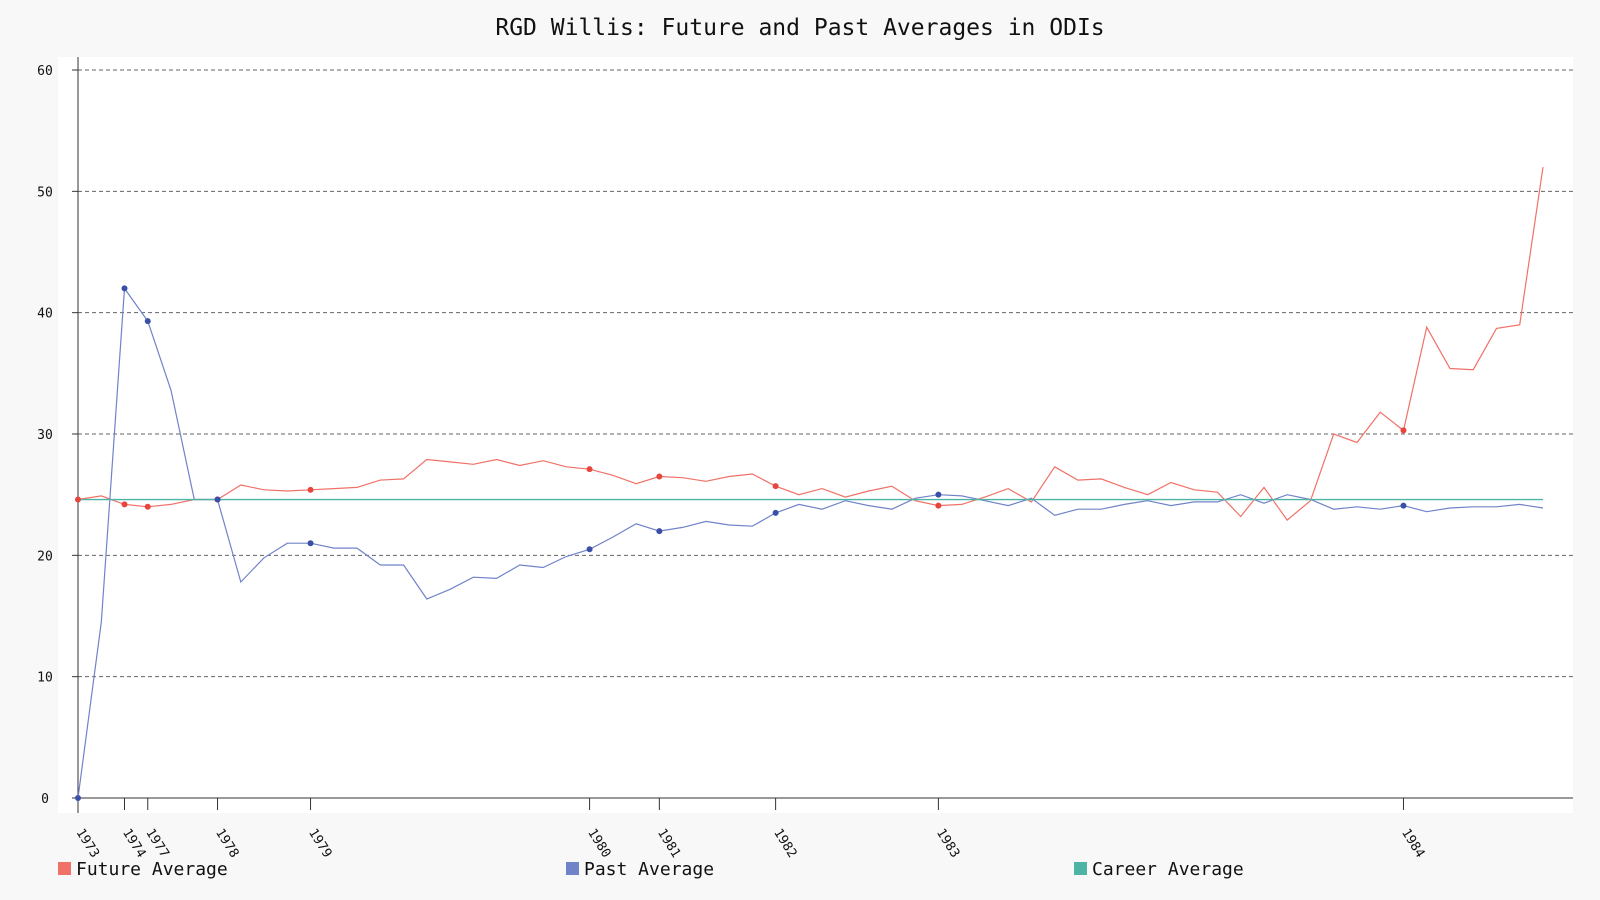 The width and height of the screenshot is (1600, 900). Describe the element at coordinates (45, 71) in the screenshot. I see `y-tick-label: 60` at that location.